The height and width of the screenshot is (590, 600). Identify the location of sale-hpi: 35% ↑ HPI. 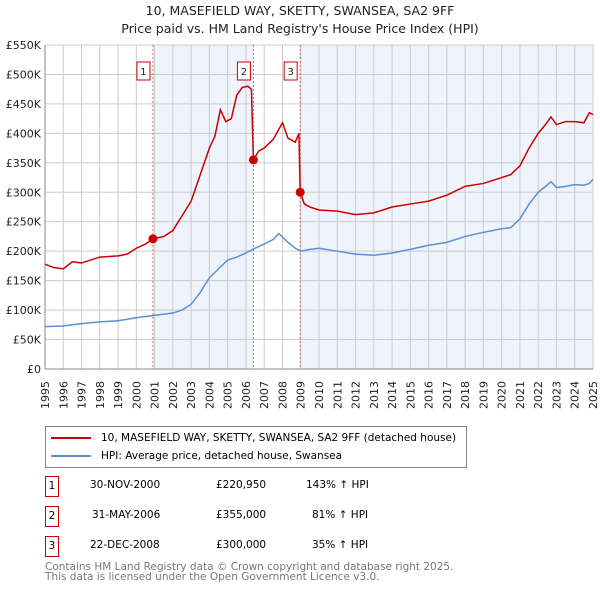
(340, 545).